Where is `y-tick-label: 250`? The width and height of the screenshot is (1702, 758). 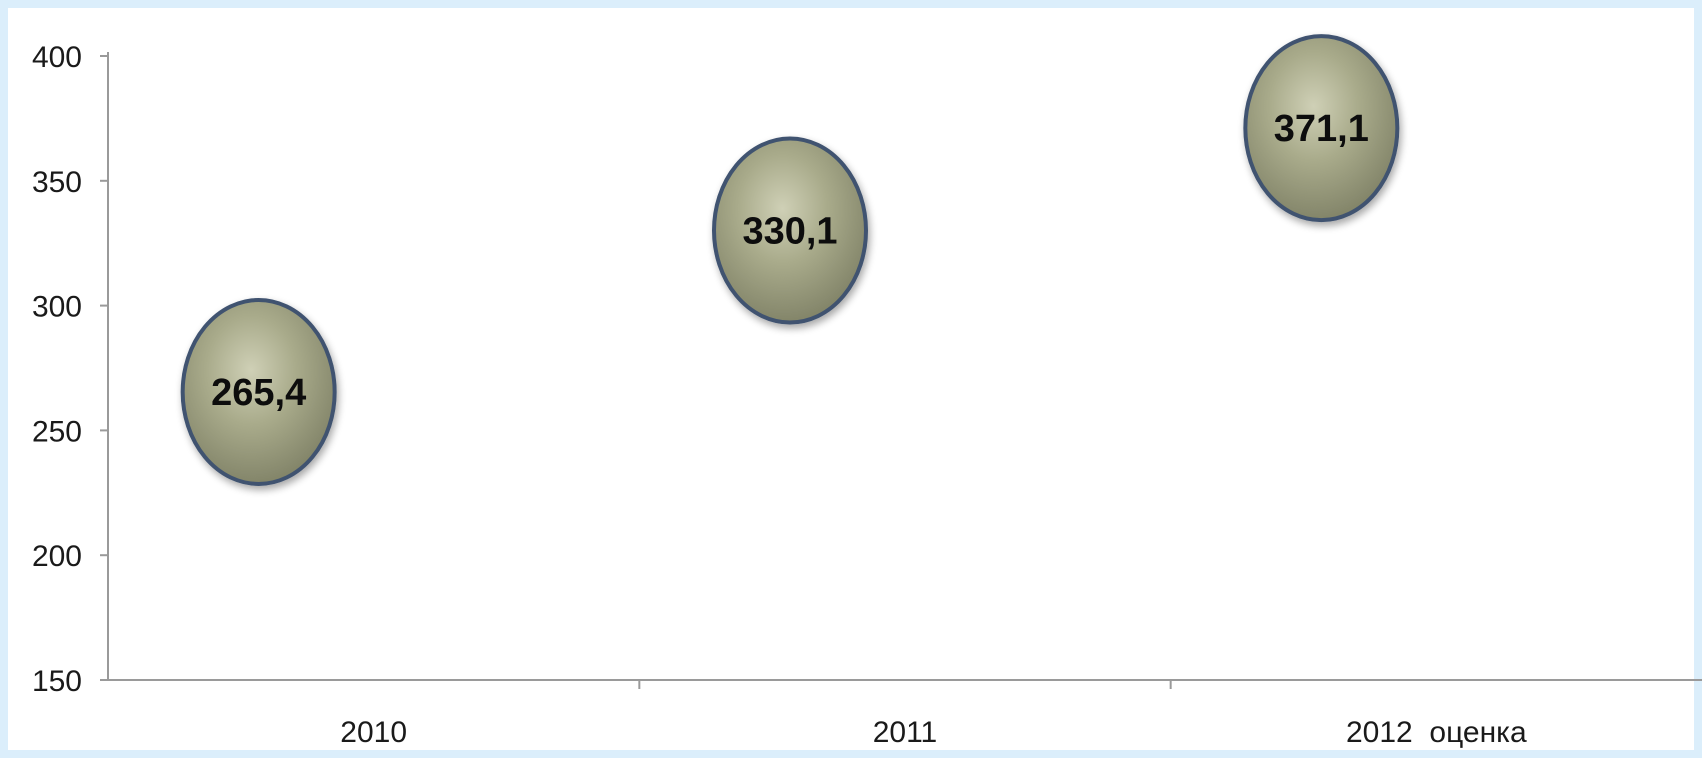 y-tick-label: 250 is located at coordinates (57, 431).